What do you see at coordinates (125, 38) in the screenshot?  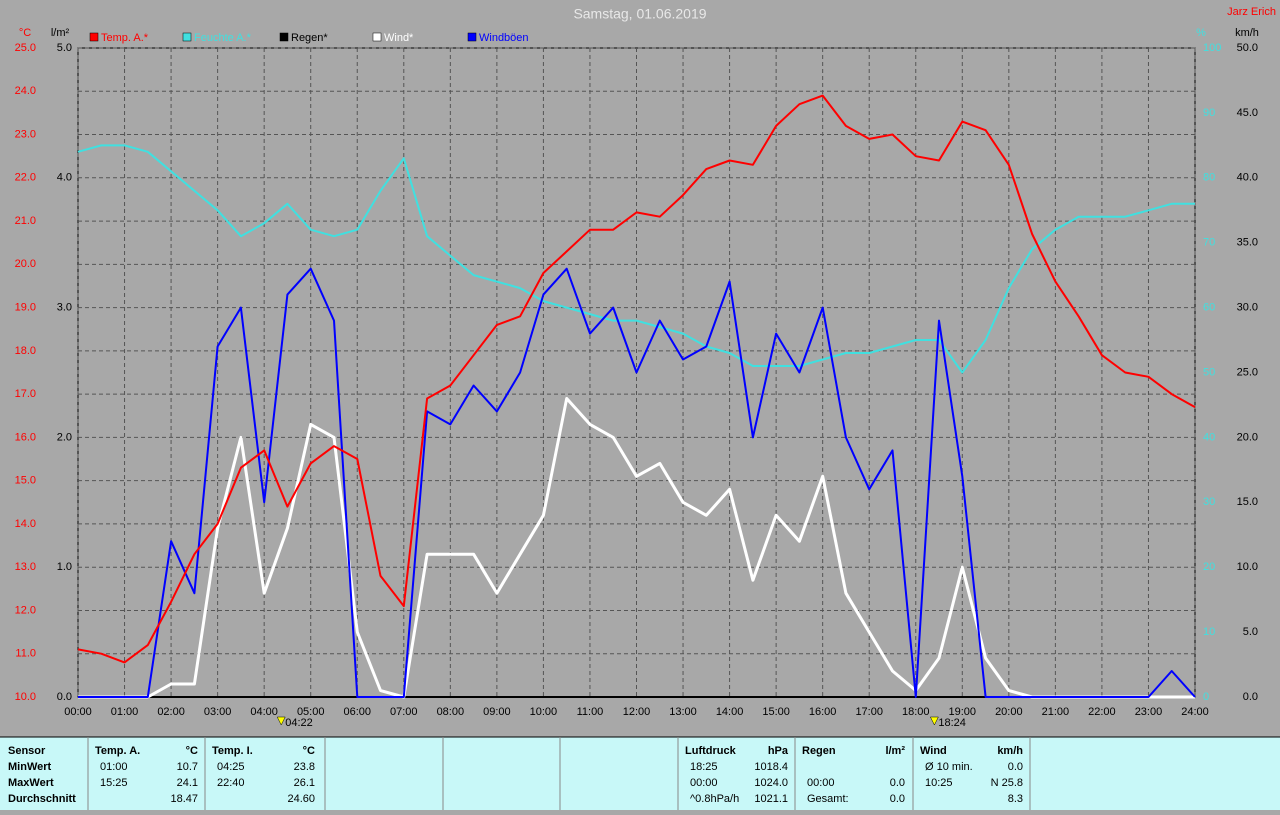 I see `legend-label: Temp. A.*` at bounding box center [125, 38].